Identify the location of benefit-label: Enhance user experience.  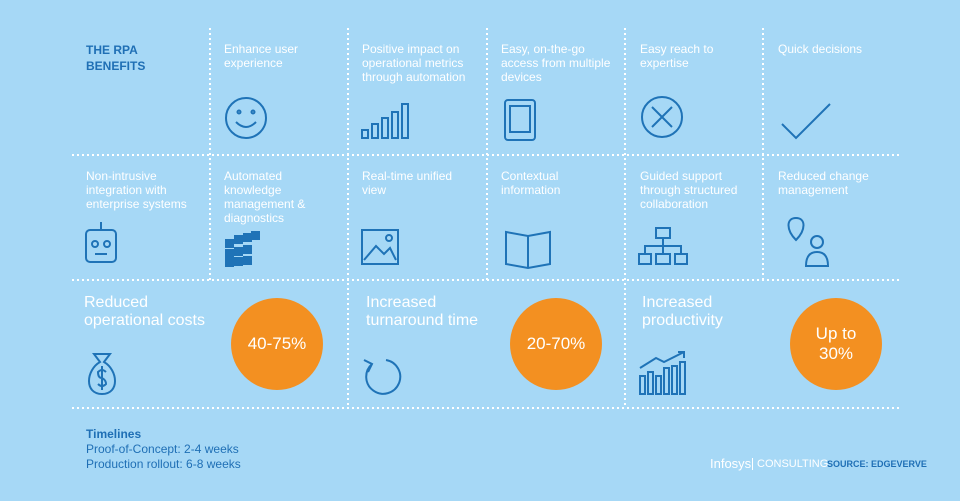
(261, 56).